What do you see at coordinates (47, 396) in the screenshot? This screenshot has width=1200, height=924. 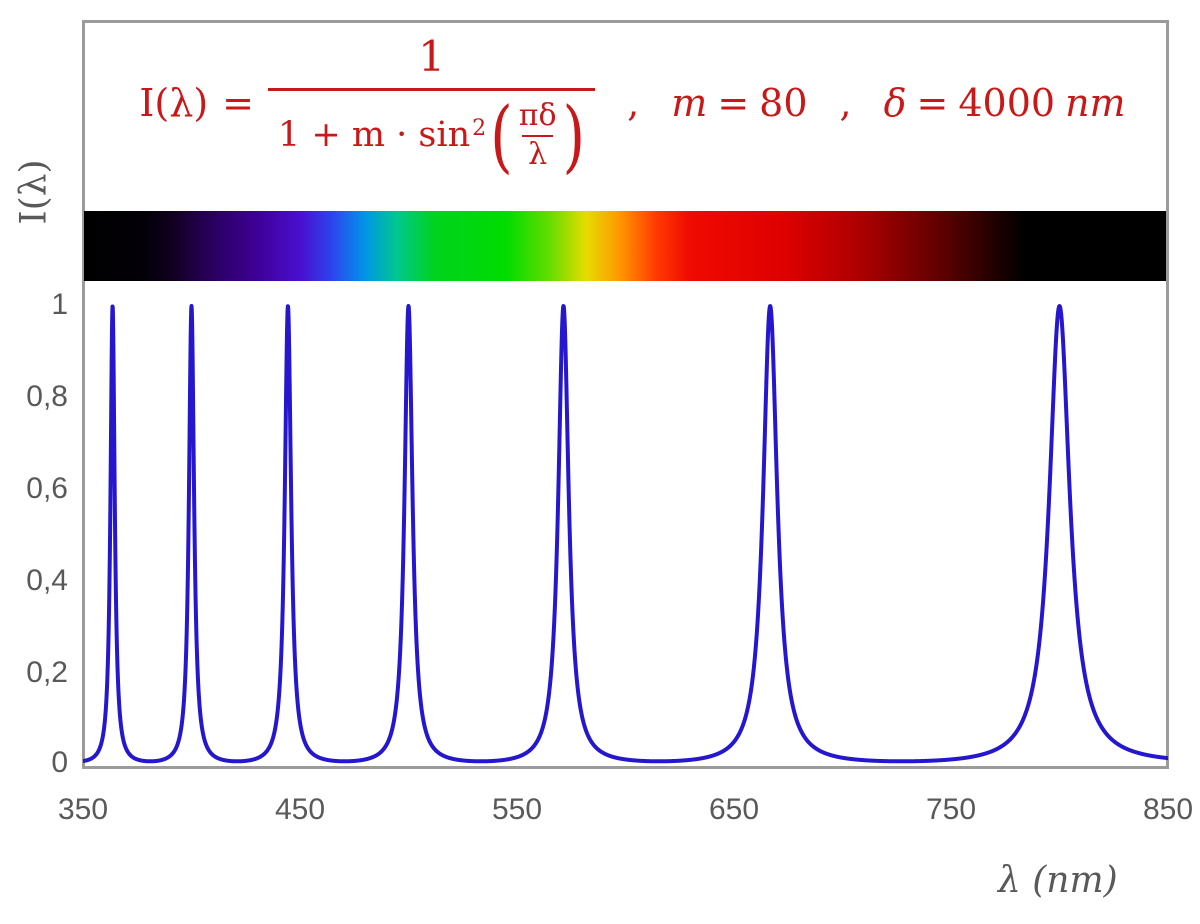 I see `y-tick-0-8: 0,8` at bounding box center [47, 396].